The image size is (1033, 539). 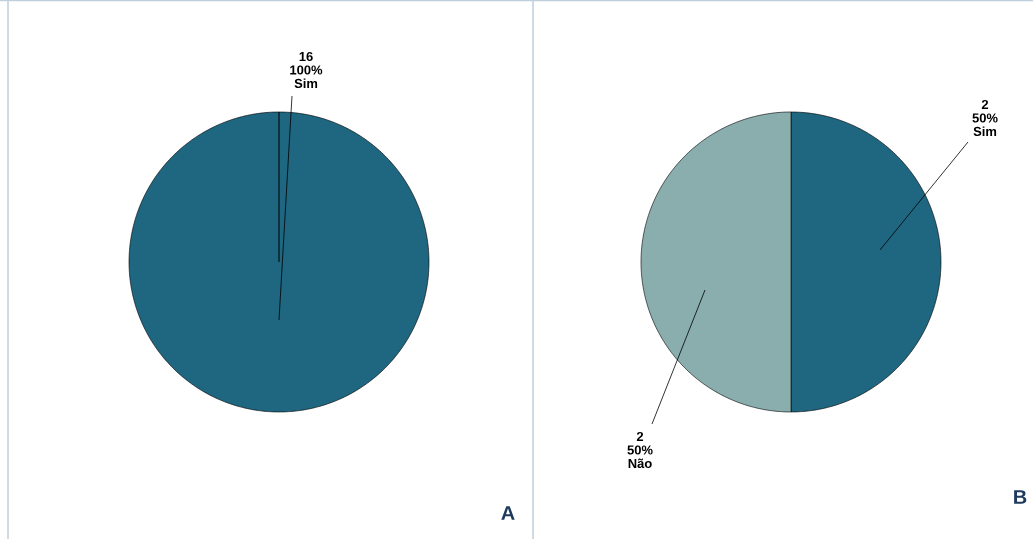 What do you see at coordinates (1020, 497) in the screenshot?
I see `text: B` at bounding box center [1020, 497].